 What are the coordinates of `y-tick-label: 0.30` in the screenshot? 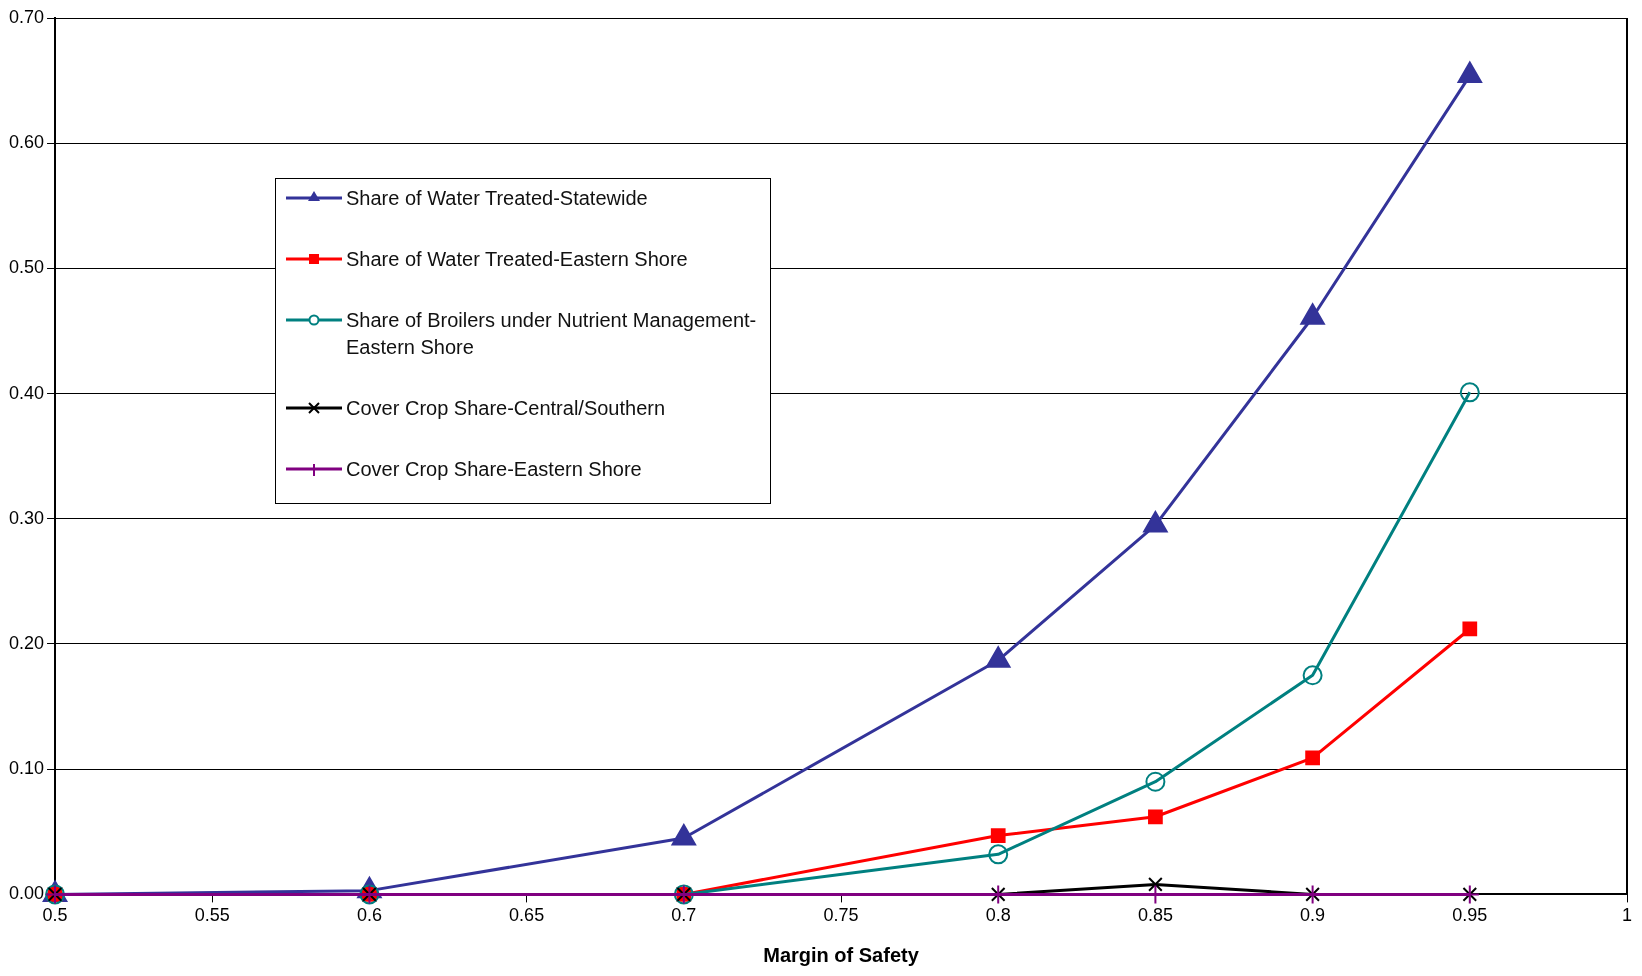 It's located at (26, 517).